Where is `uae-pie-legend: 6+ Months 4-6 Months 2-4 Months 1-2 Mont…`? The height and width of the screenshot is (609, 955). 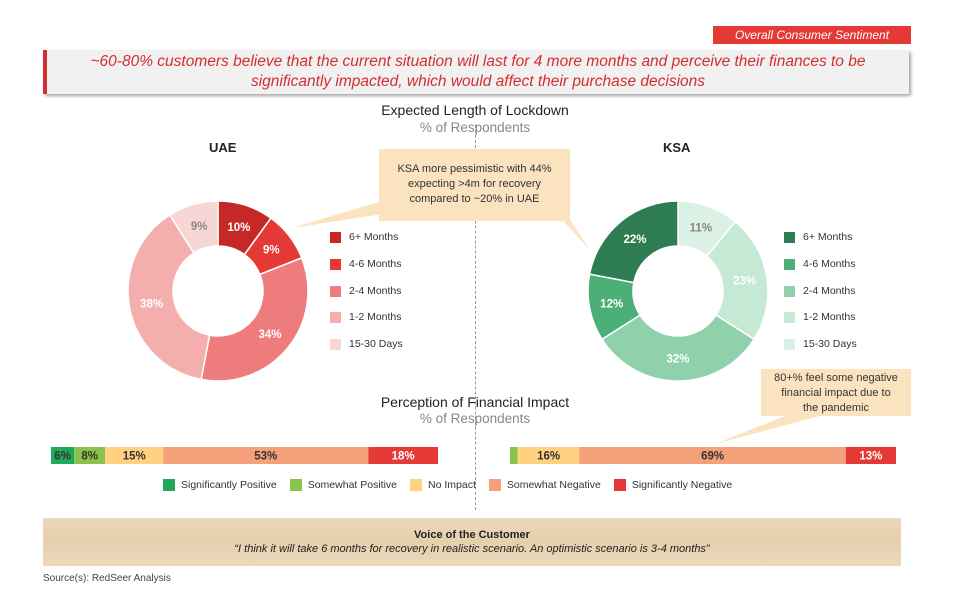
uae-pie-legend: 6+ Months 4-6 Months 2-4 Months 1-2 Mont… is located at coordinates (366, 298).